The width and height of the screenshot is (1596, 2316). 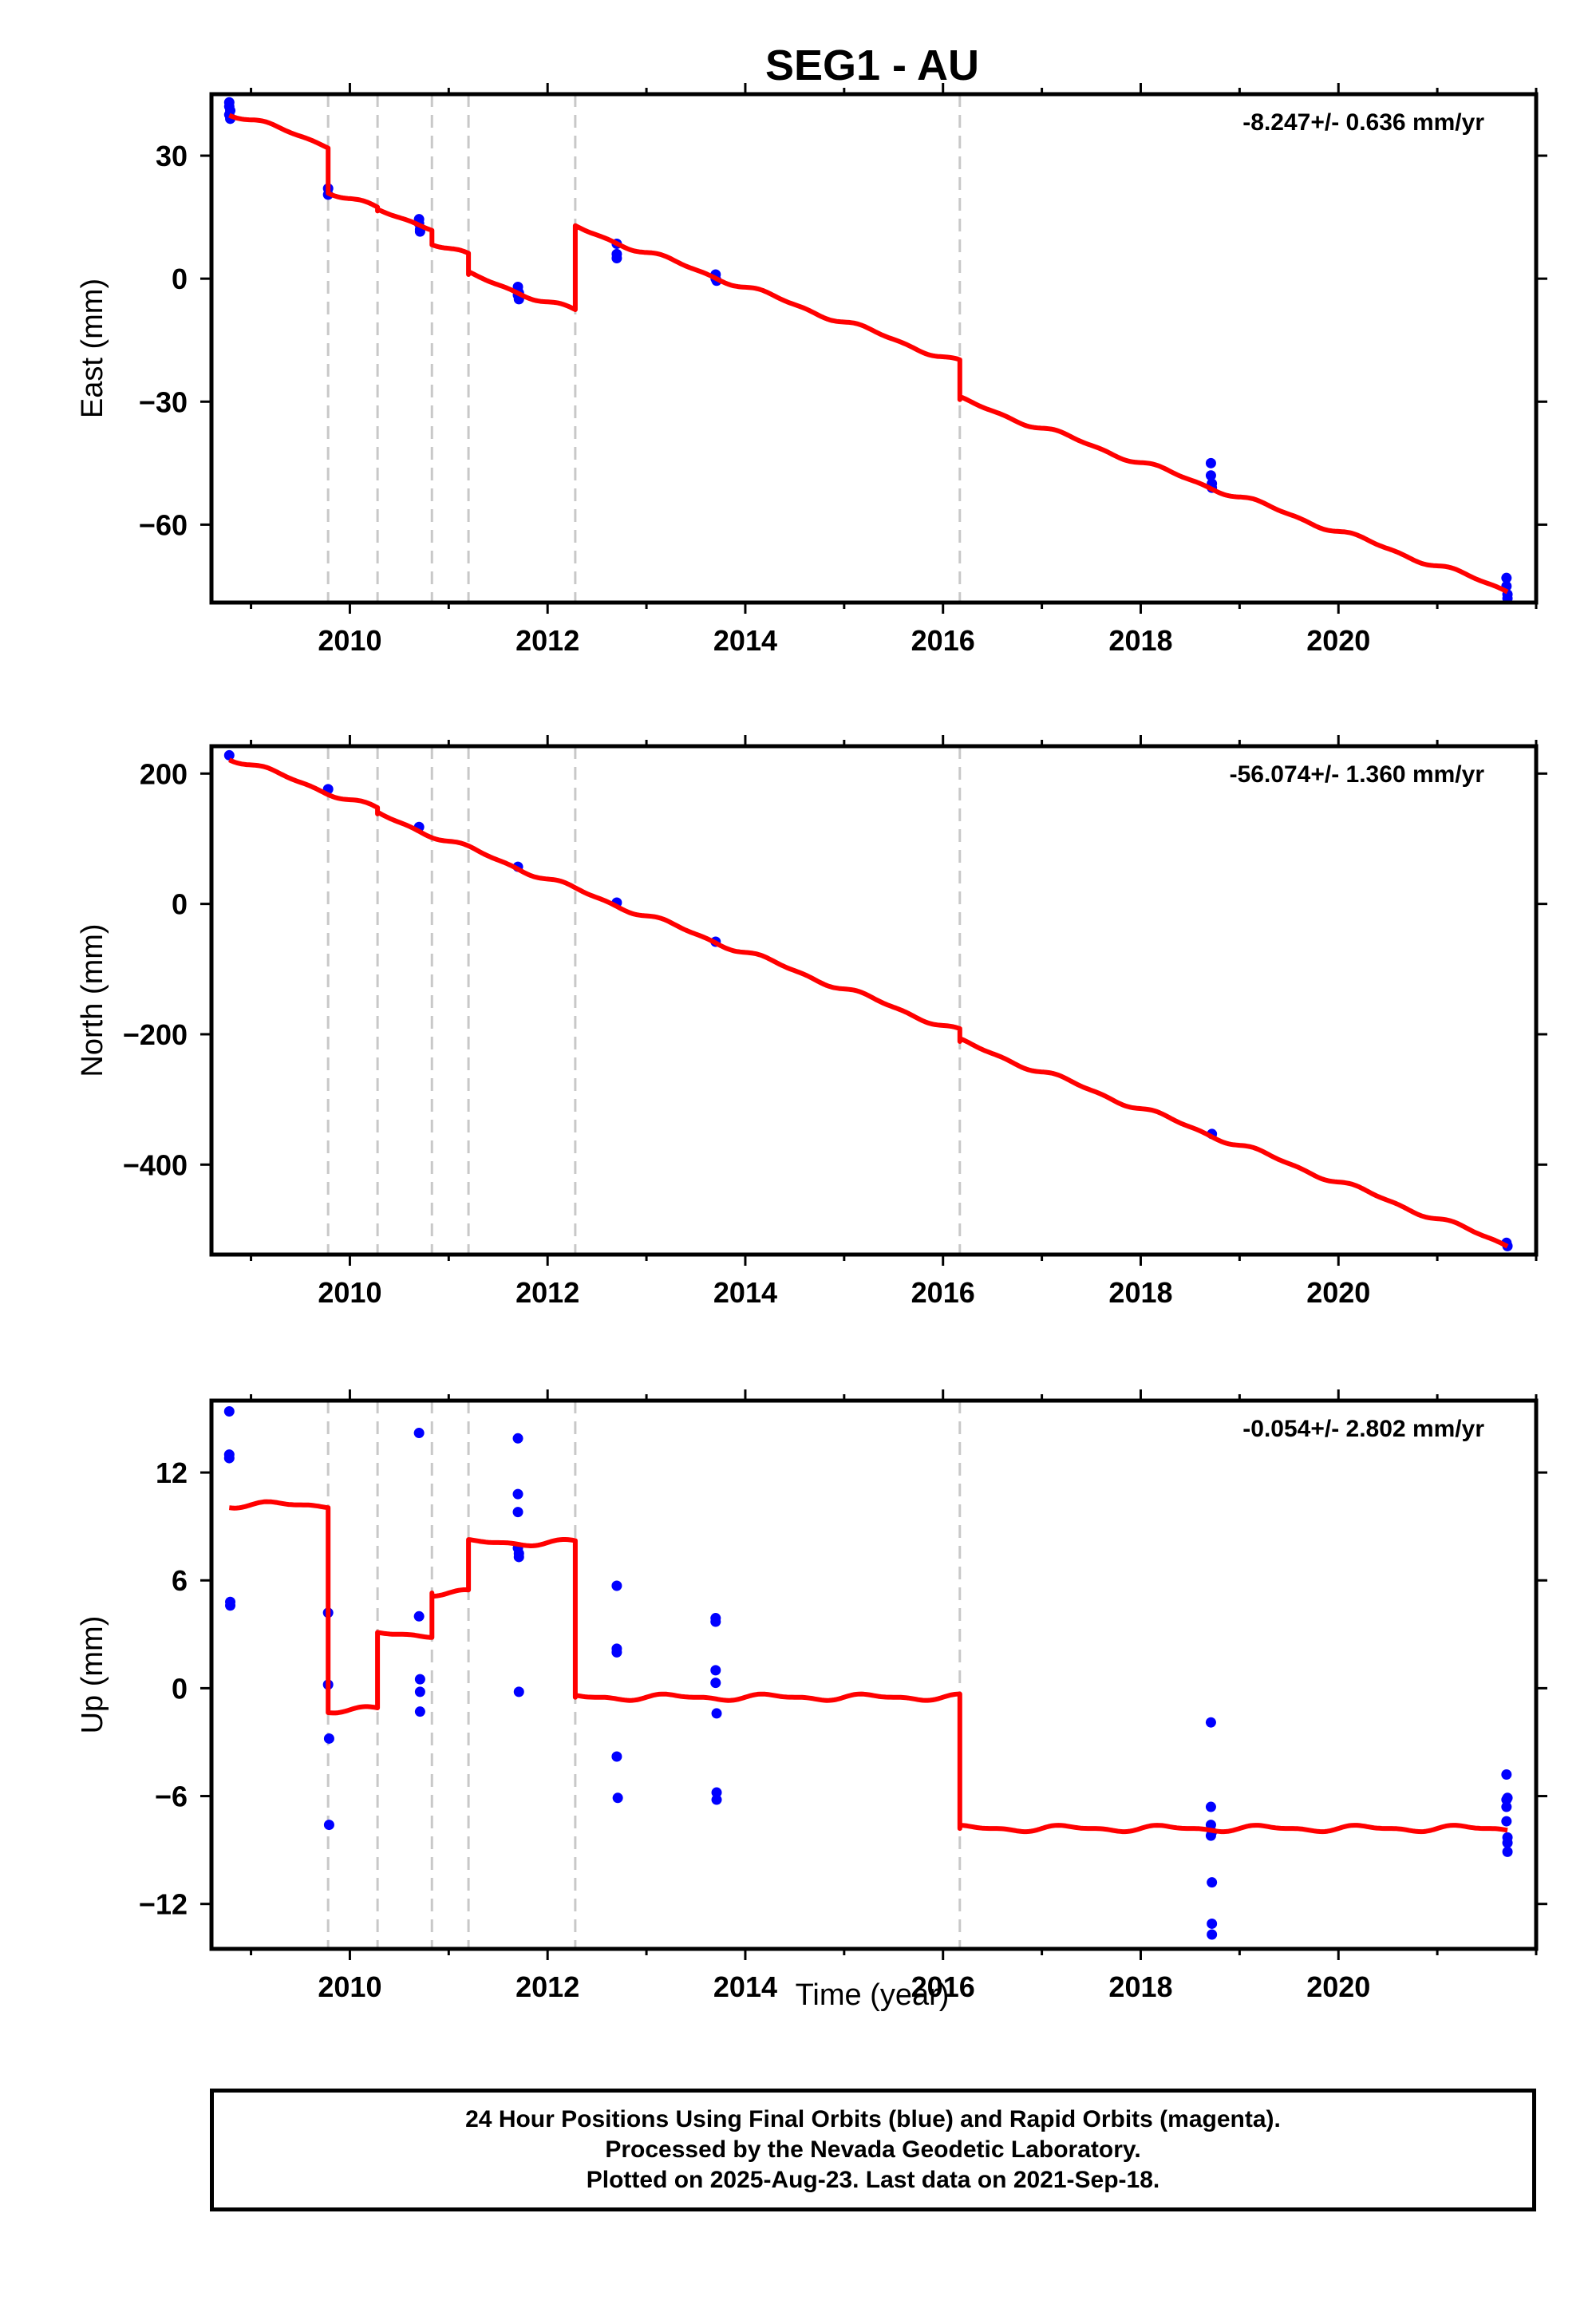 What do you see at coordinates (180, 279) in the screenshot?
I see `east-y-tick-label-0: 0` at bounding box center [180, 279].